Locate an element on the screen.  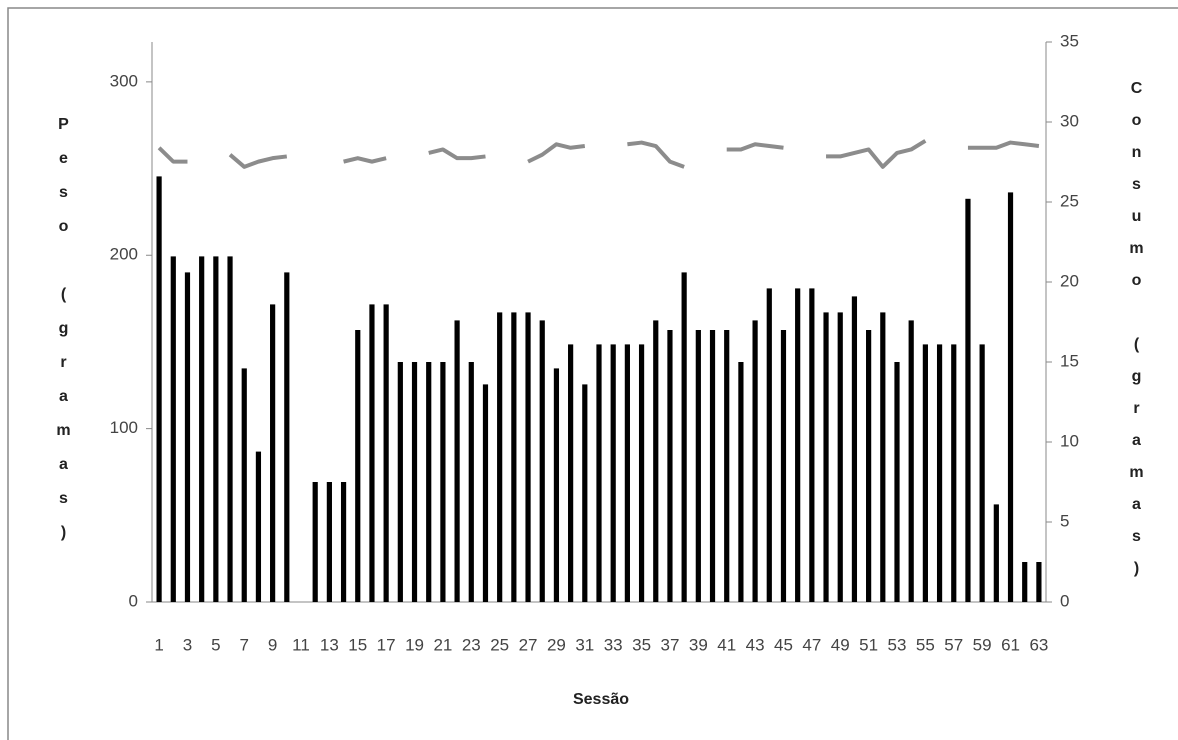
x-tick-label: 39 is located at coordinates (698, 644).